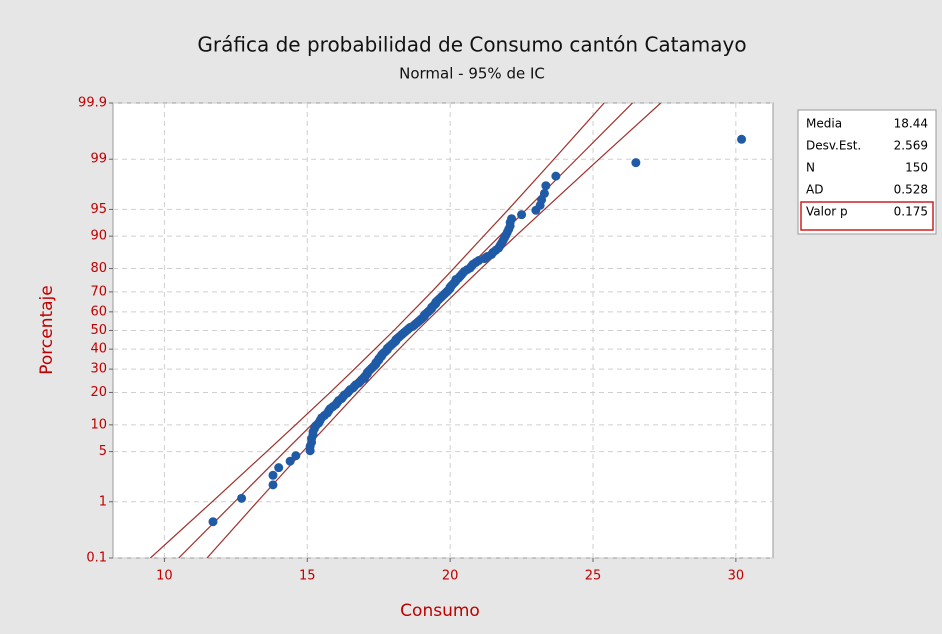 The image size is (942, 634). I want to click on x-tick-label: 20, so click(450, 576).